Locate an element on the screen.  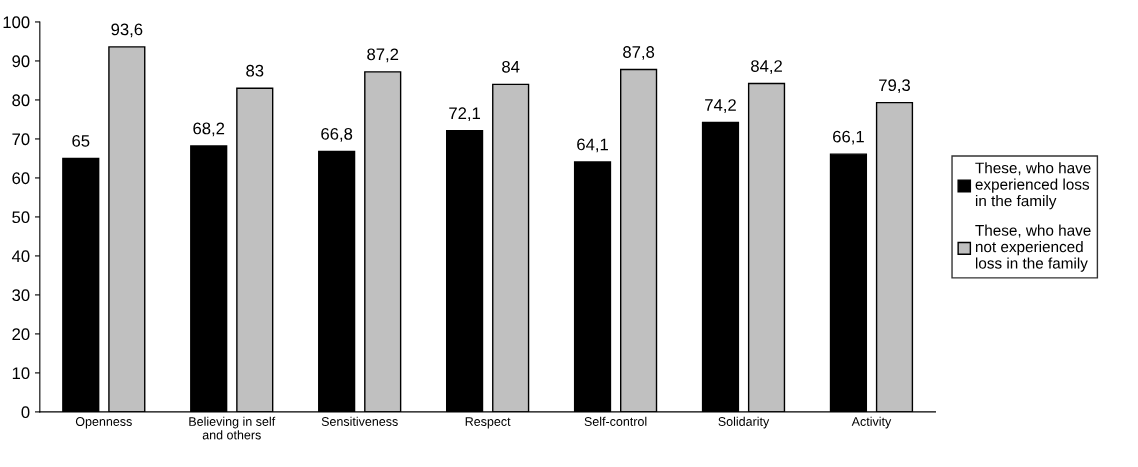
x-tick-label: Activity is located at coordinates (871, 422).